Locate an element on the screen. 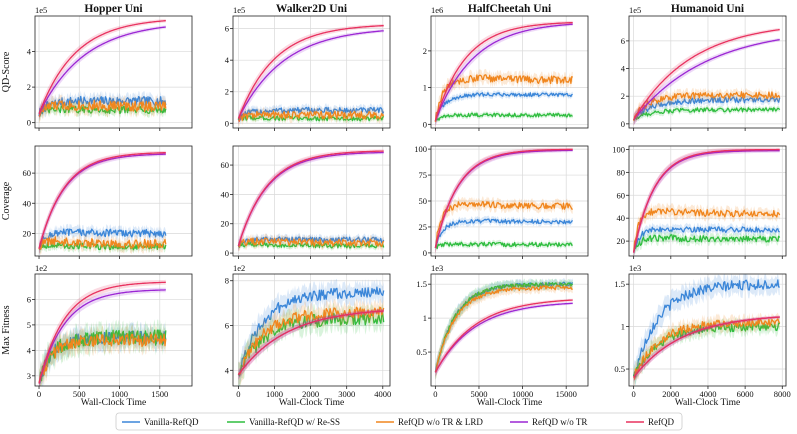 The height and width of the screenshot is (434, 797). axis-exponent: 1e5 is located at coordinates (41, 10).